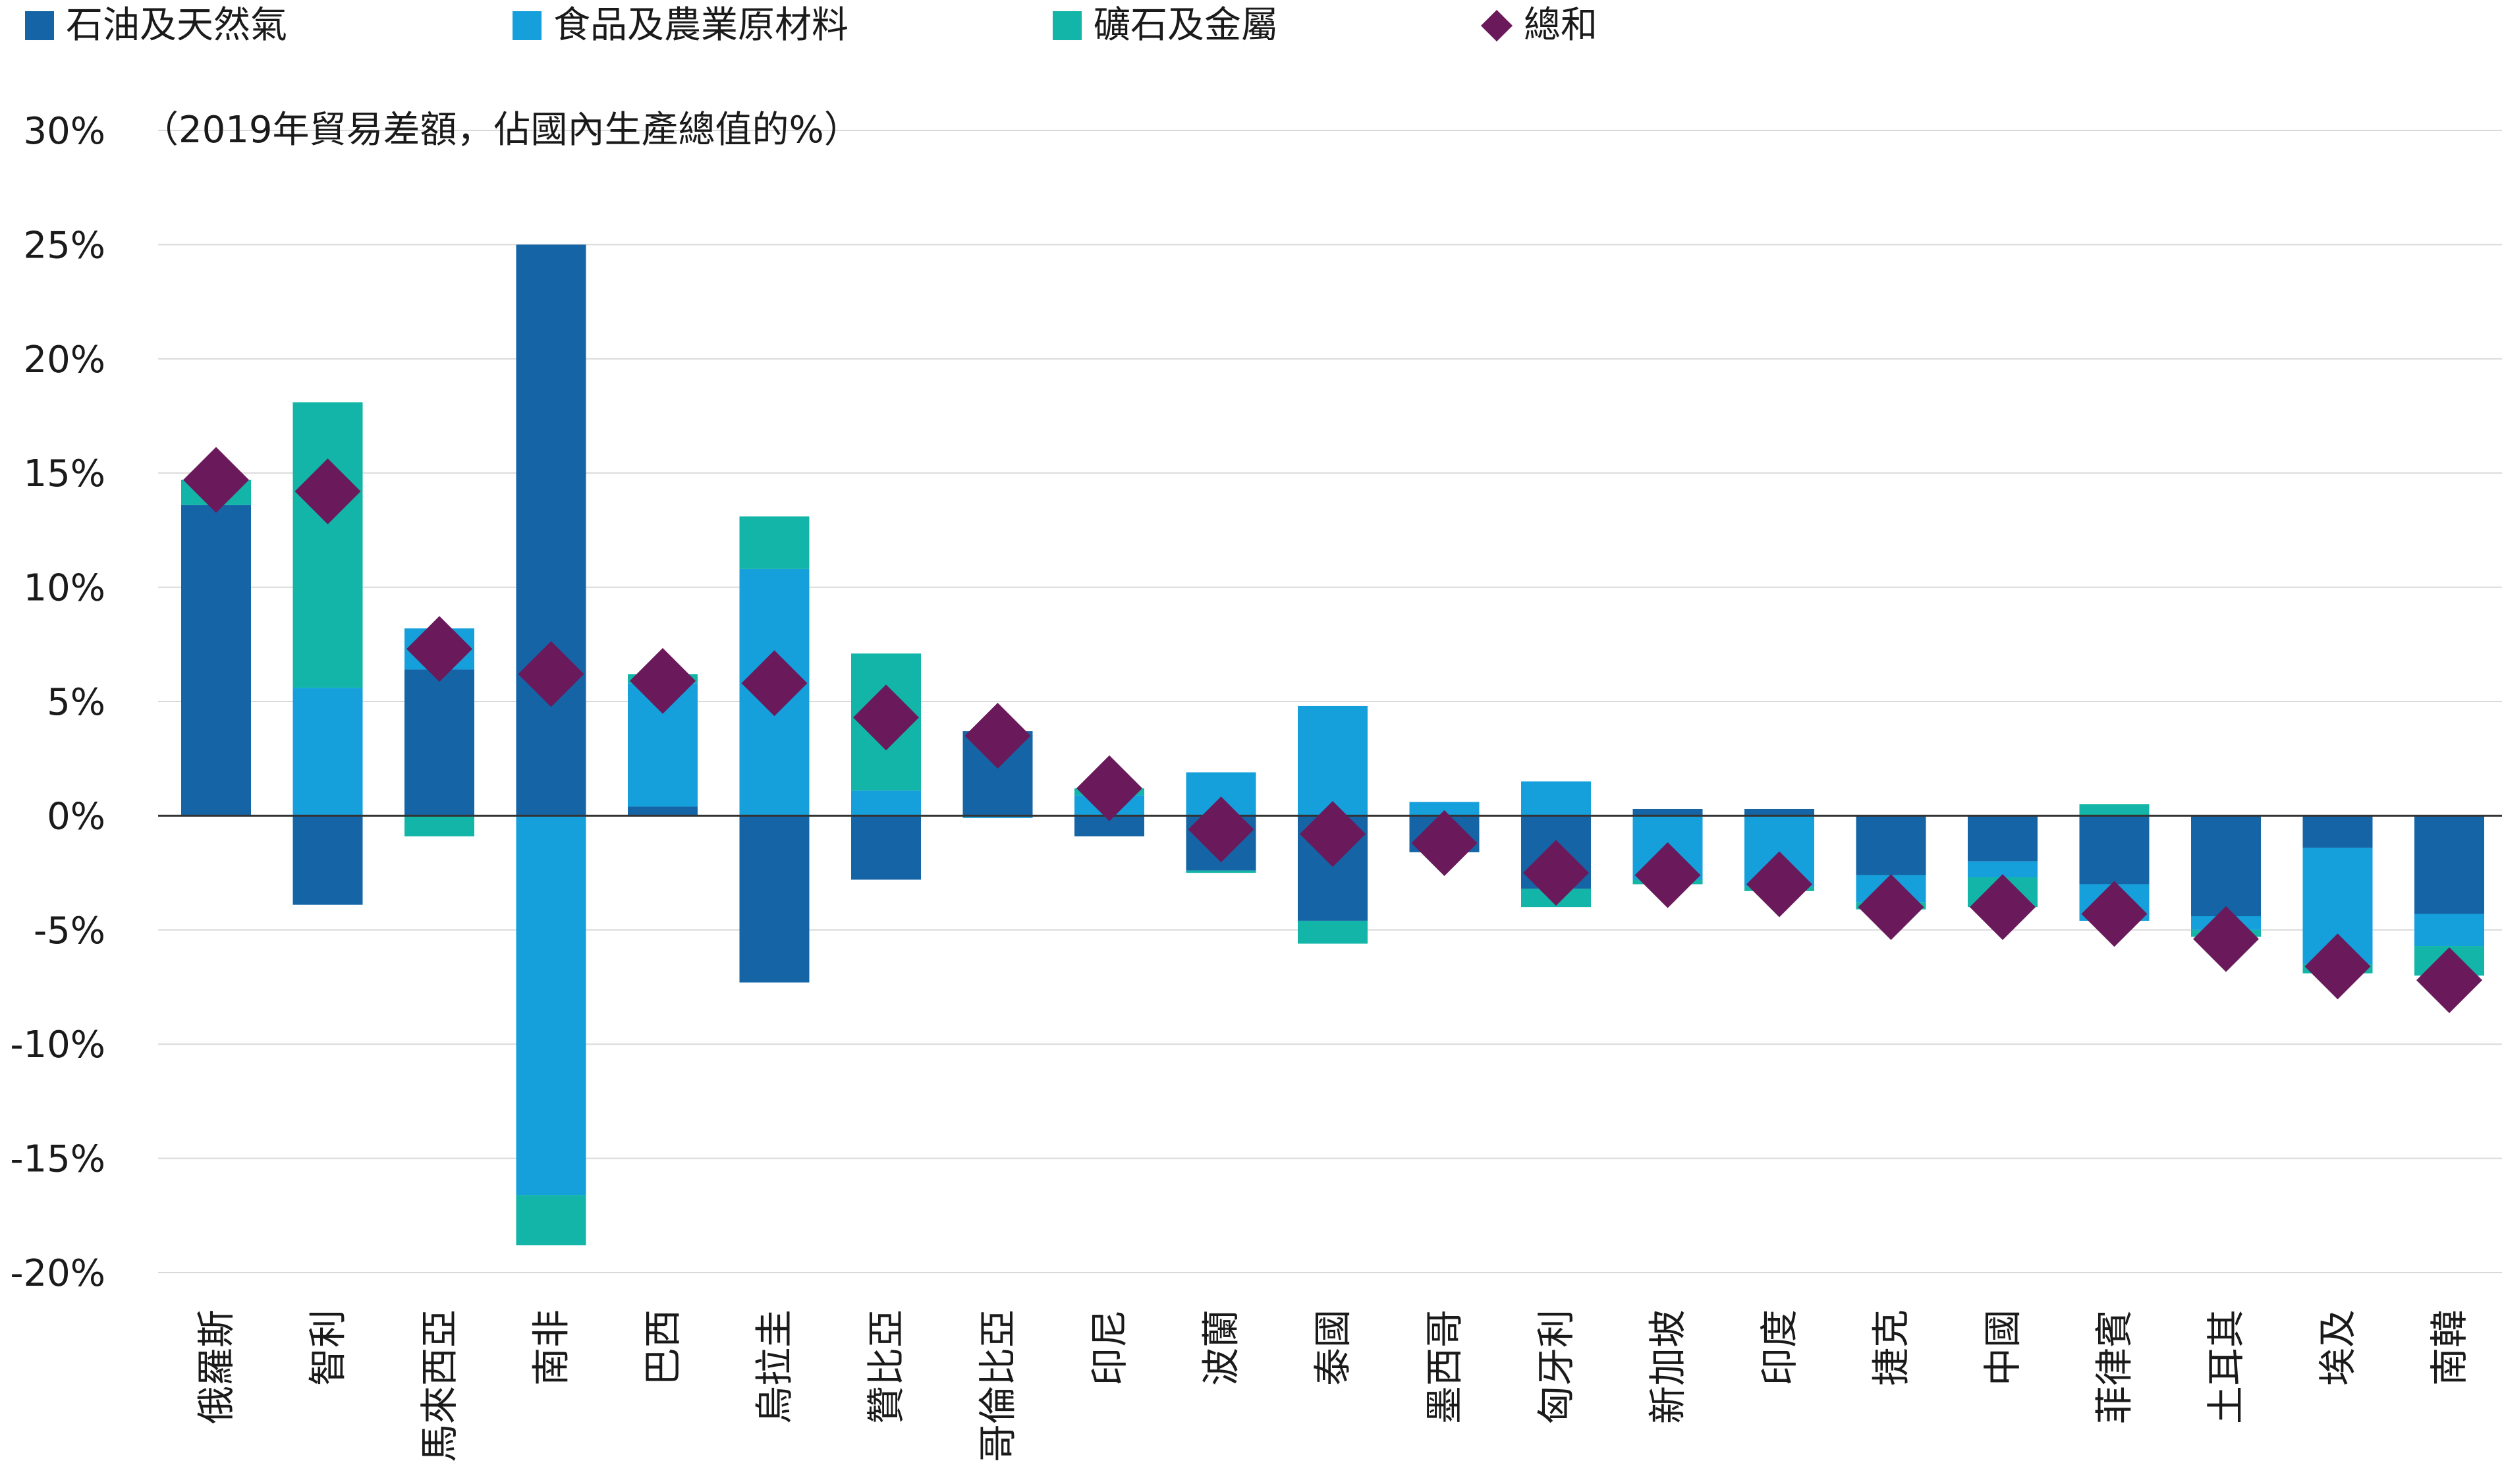 The width and height of the screenshot is (2502, 1484). Describe the element at coordinates (1333, 1347) in the screenshot. I see `x-category-label: 泰國` at that location.